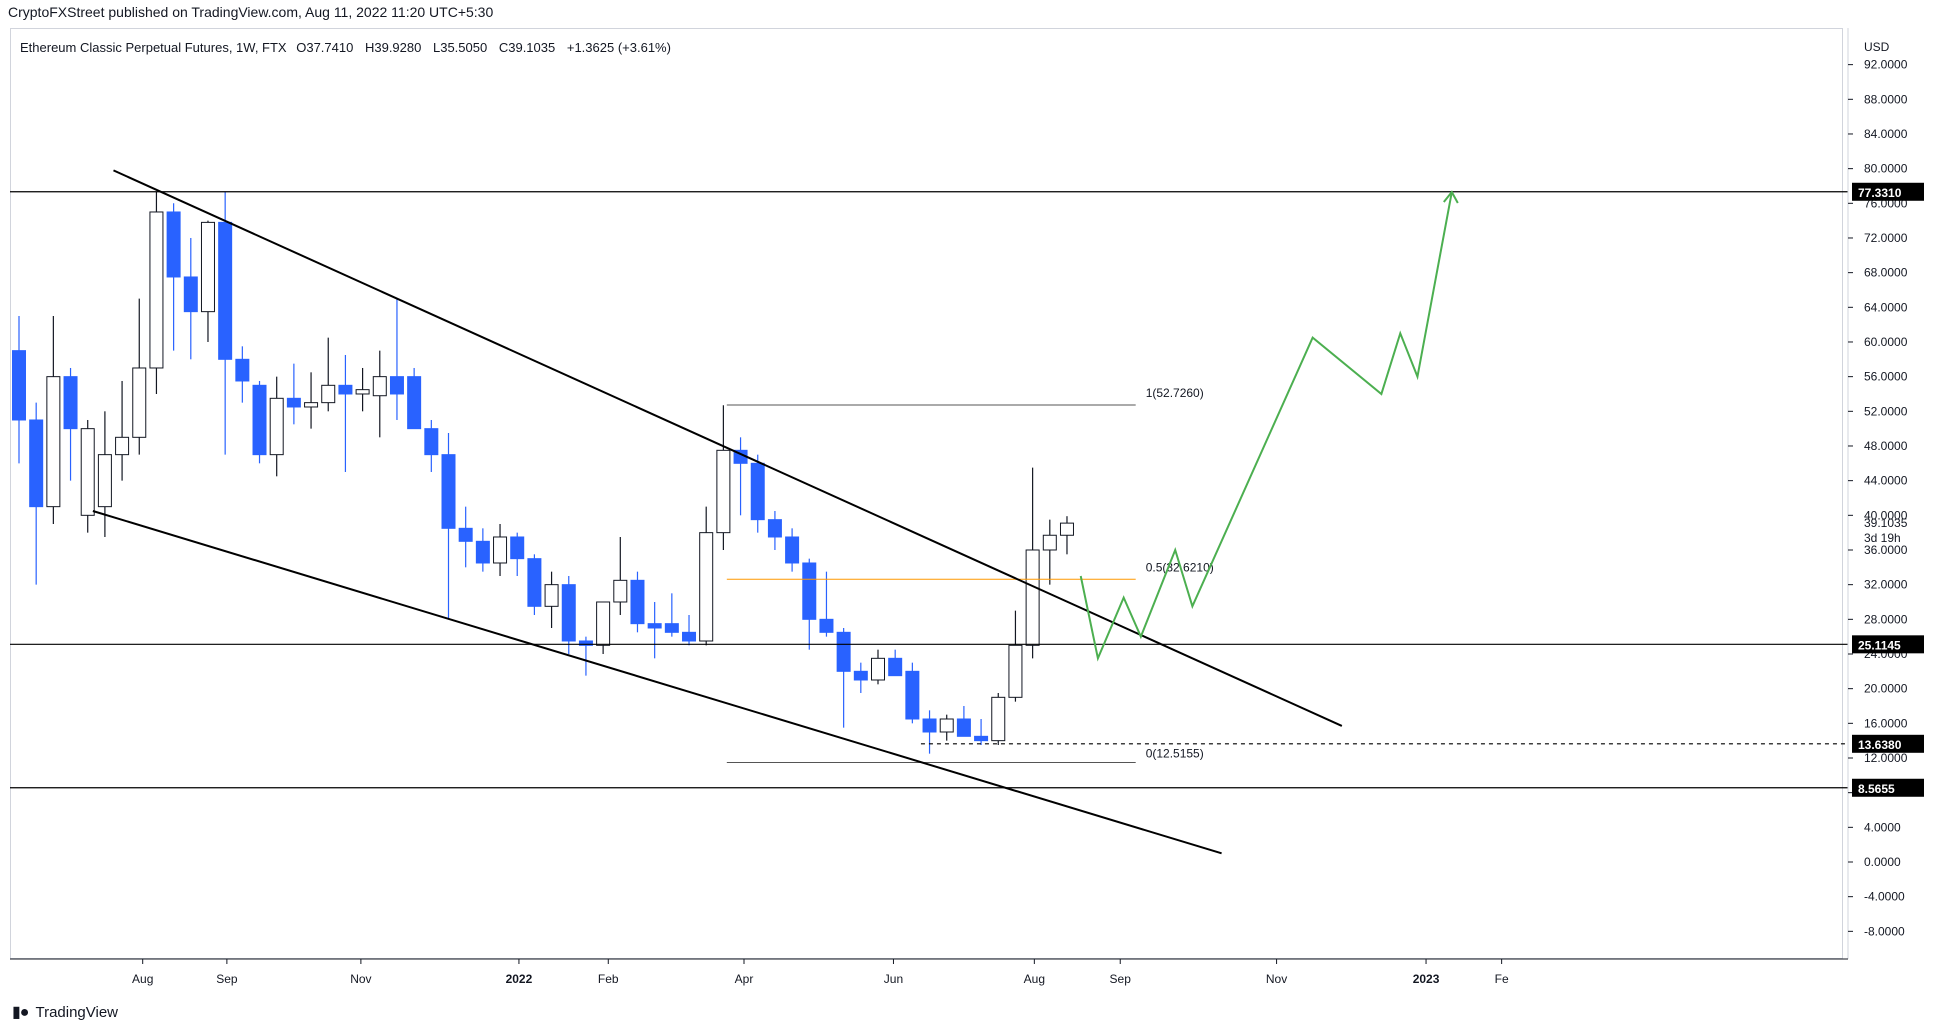 The height and width of the screenshot is (1033, 1941). I want to click on projection-line, so click(1266, 426).